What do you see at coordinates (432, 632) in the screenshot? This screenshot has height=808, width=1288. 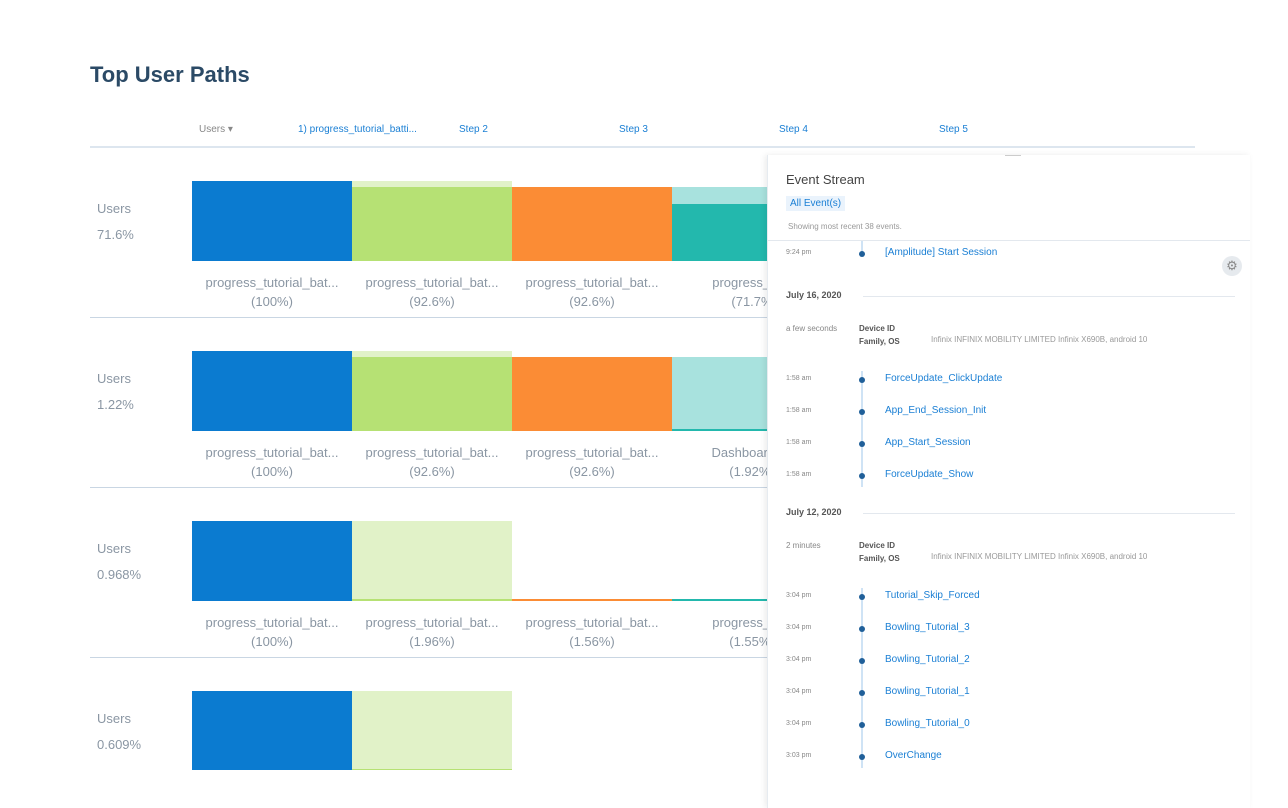 I see `step-label: progress_tutorial_bat... (1.96%)` at bounding box center [432, 632].